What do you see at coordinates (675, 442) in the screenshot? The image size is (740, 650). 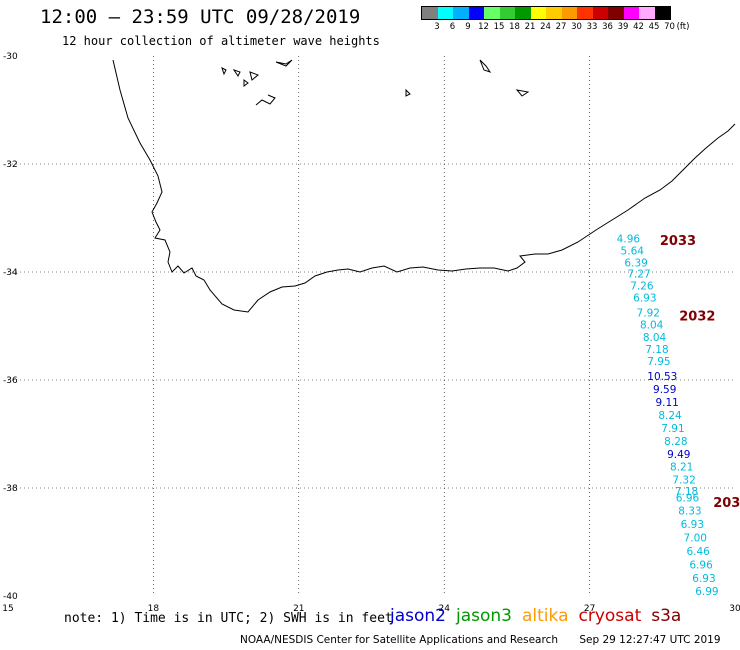 I see `swh-value: 8.28` at bounding box center [675, 442].